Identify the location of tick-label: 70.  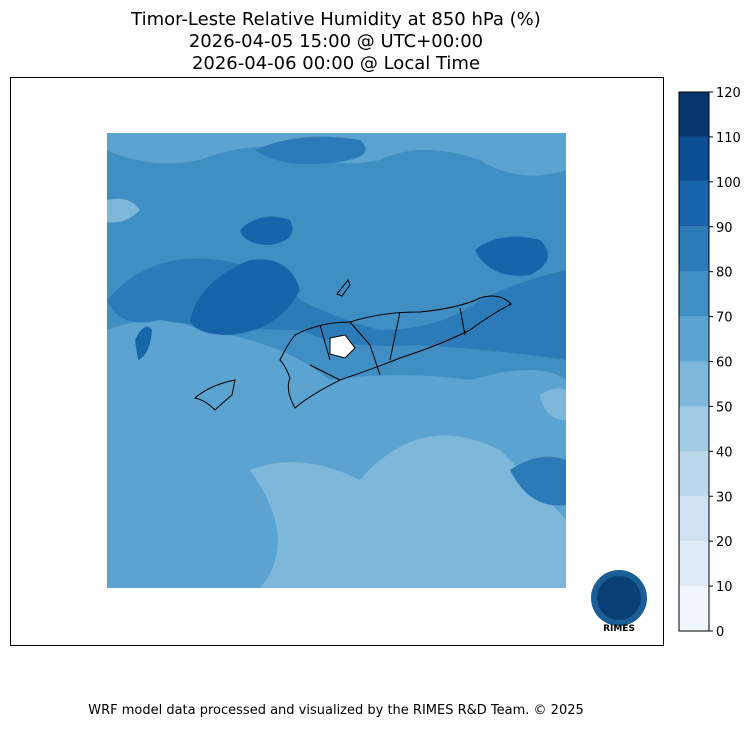
(724, 318).